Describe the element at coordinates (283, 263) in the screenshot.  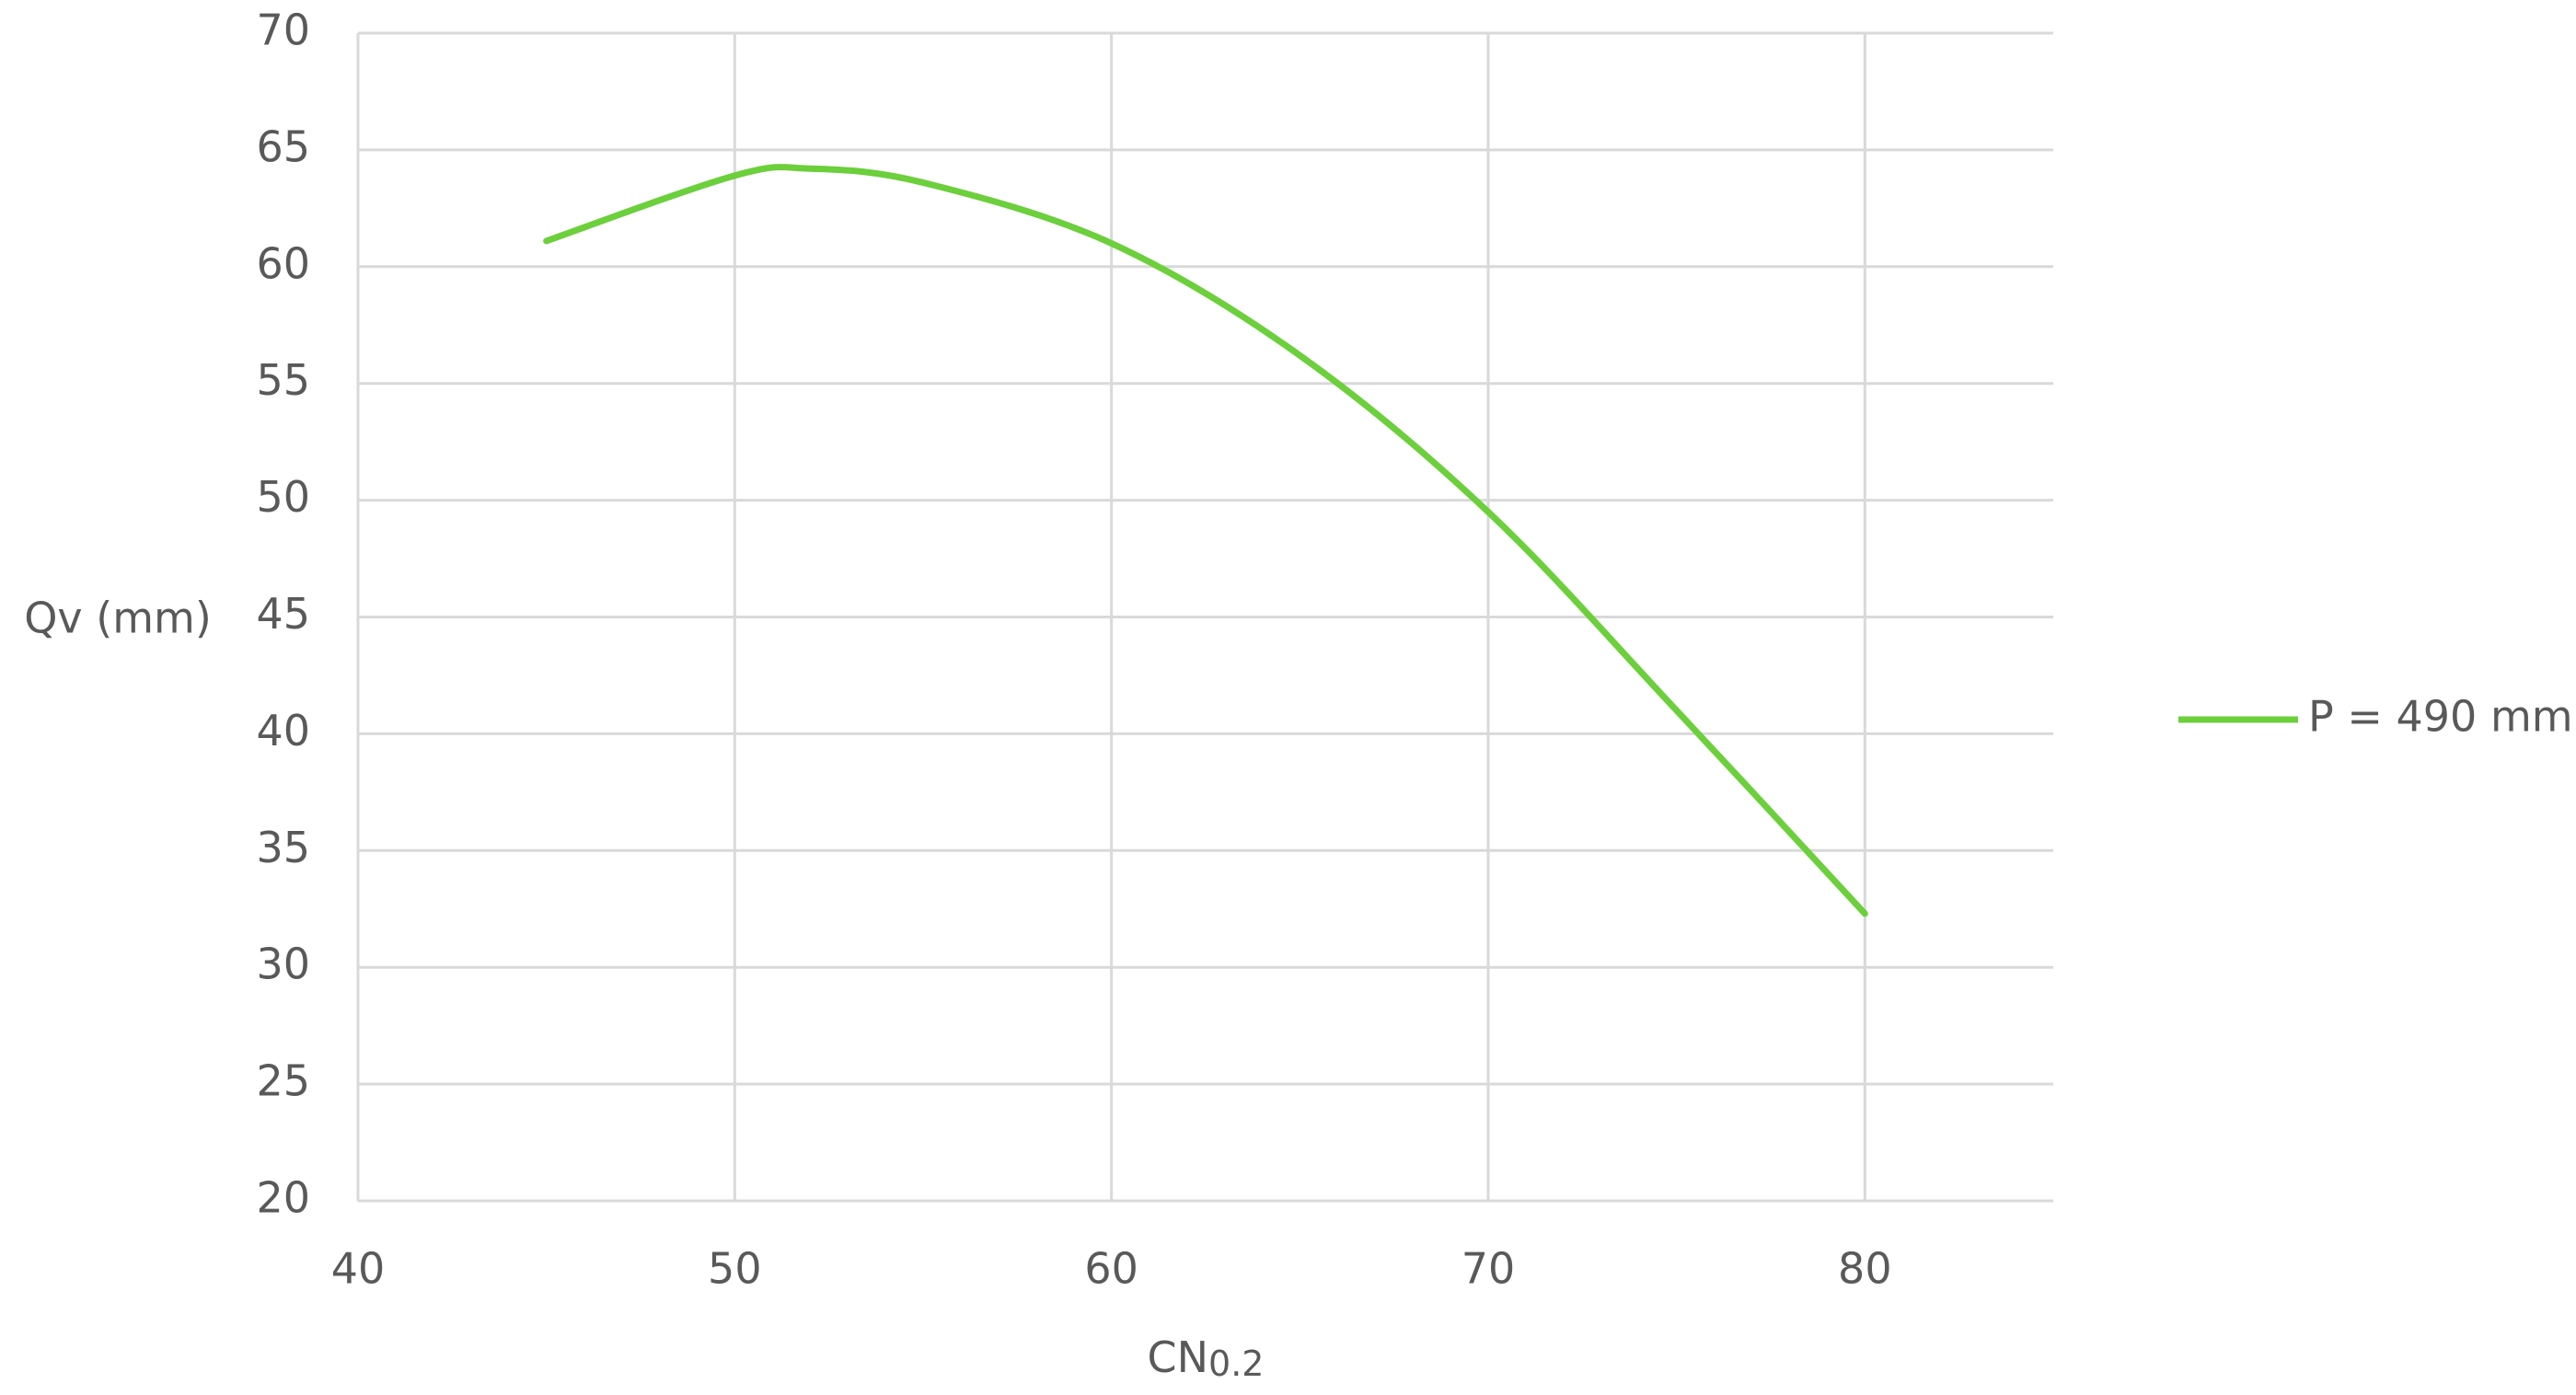
I see `y-tick-label: 60` at that location.